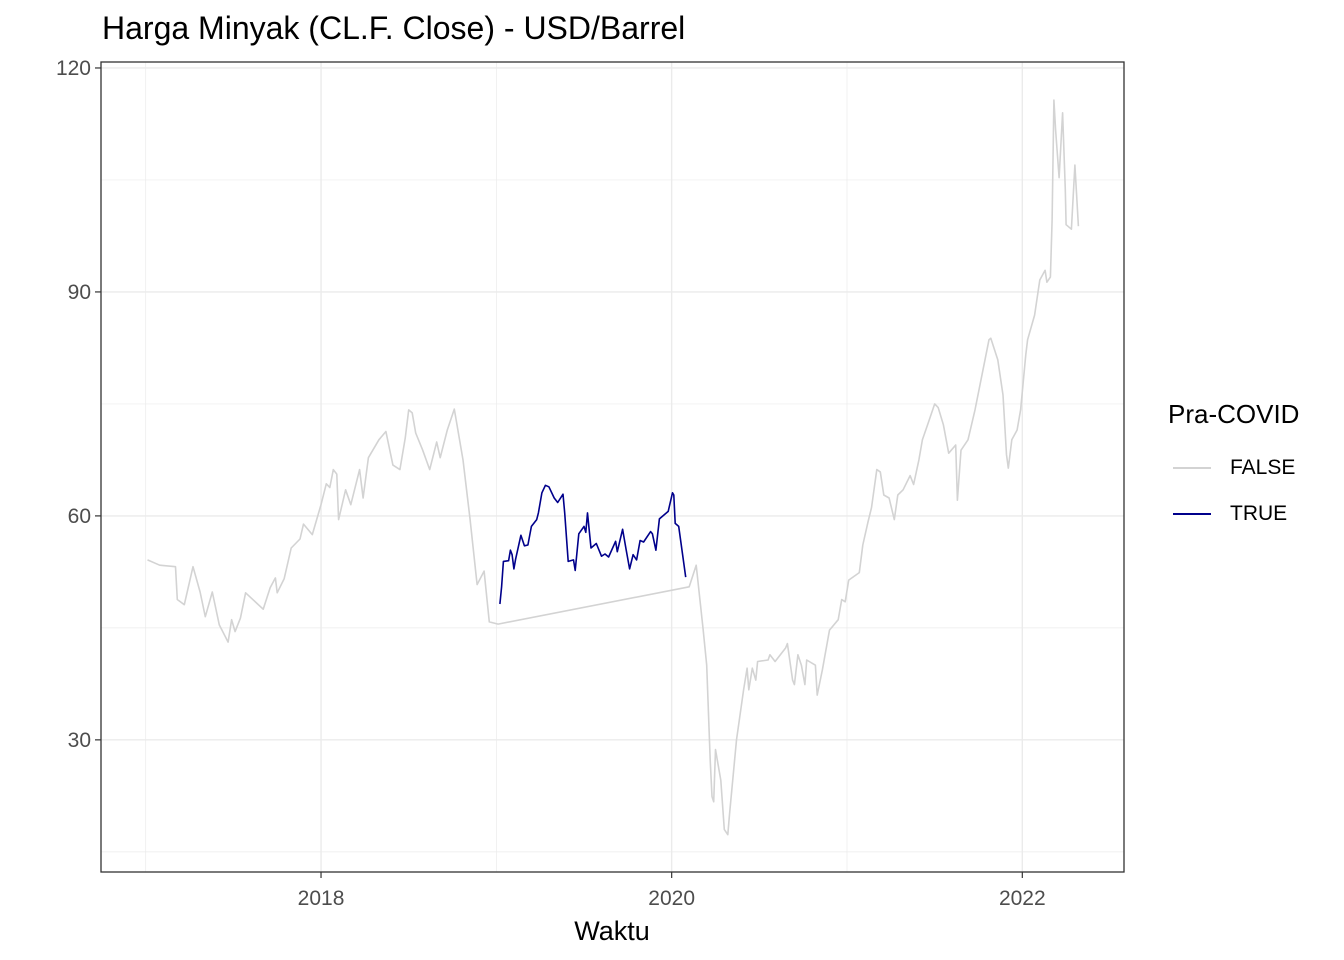  Describe the element at coordinates (1259, 513) in the screenshot. I see `legend-label-true: TRUE` at that location.